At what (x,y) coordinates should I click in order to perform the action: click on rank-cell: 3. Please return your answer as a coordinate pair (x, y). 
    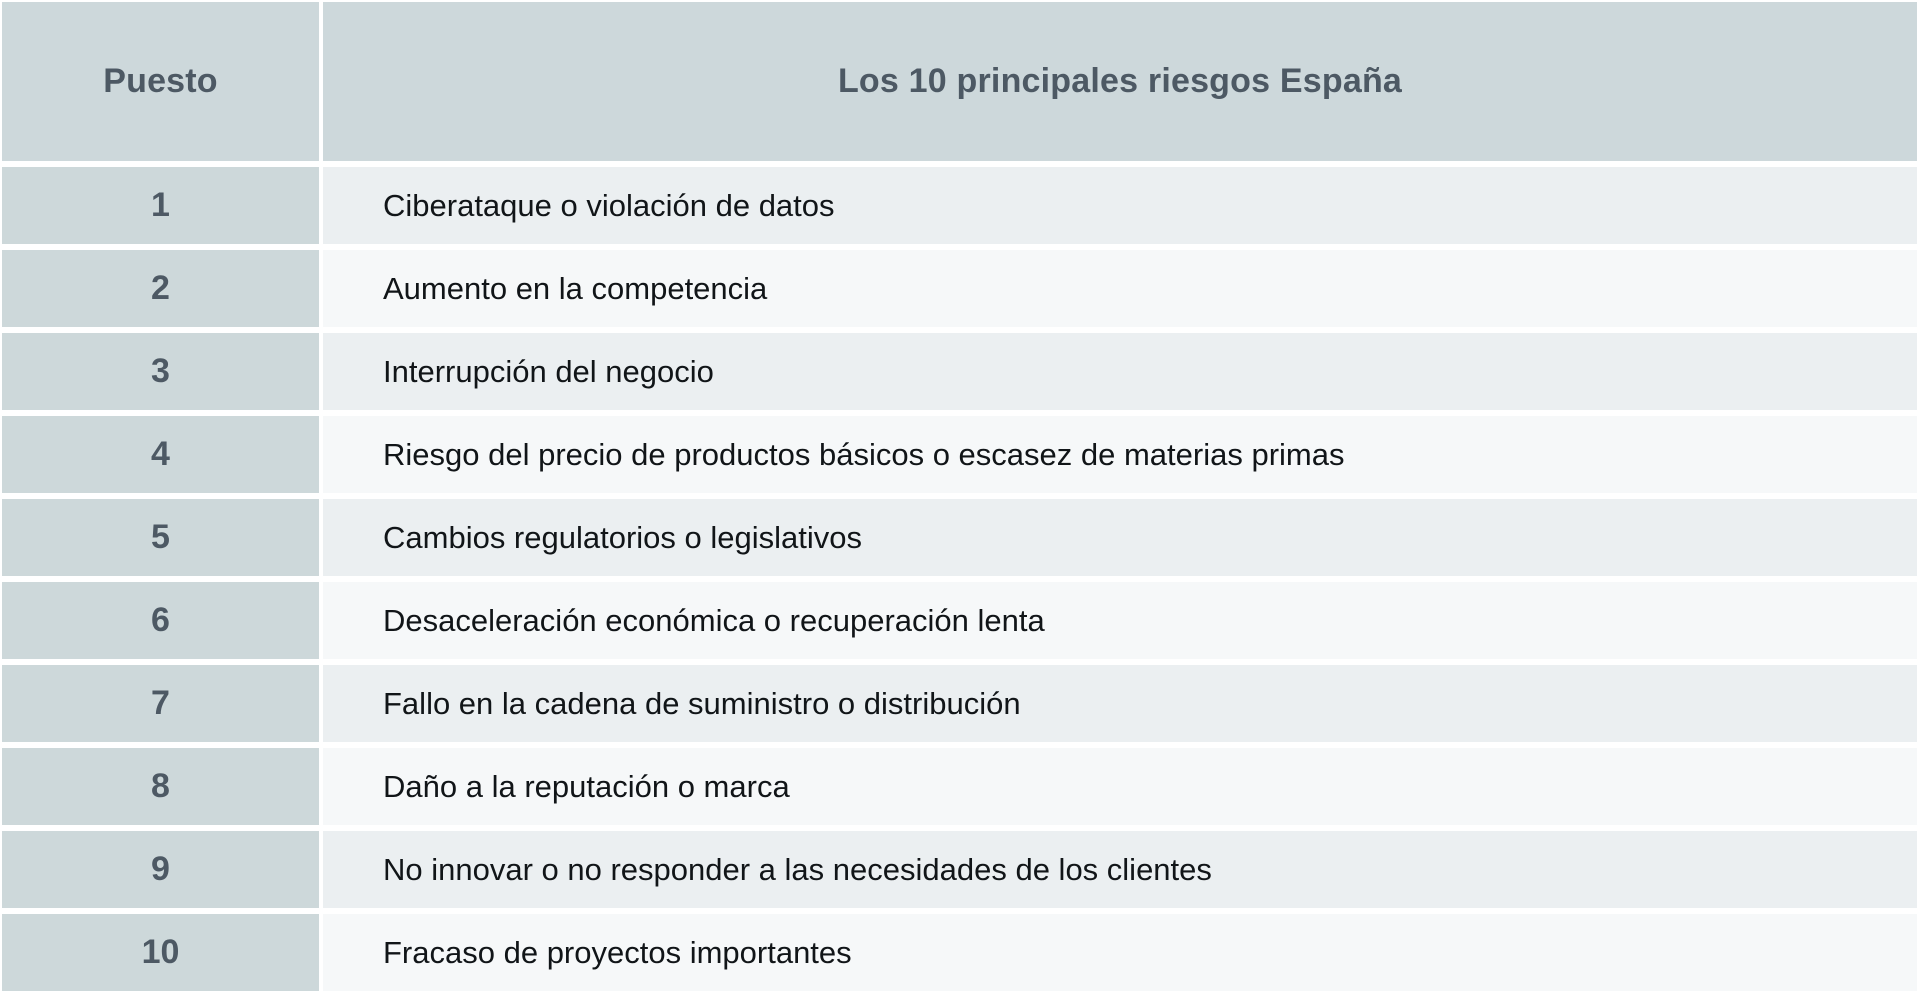
    Looking at the image, I should click on (160, 371).